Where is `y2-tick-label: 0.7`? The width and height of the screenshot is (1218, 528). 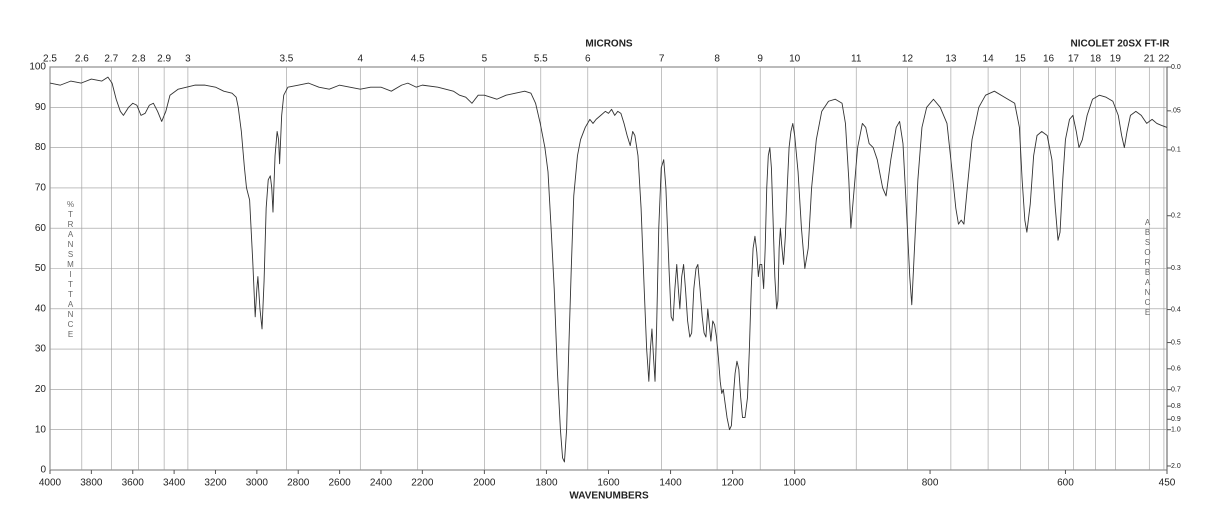 y2-tick-label: 0.7 is located at coordinates (1176, 389).